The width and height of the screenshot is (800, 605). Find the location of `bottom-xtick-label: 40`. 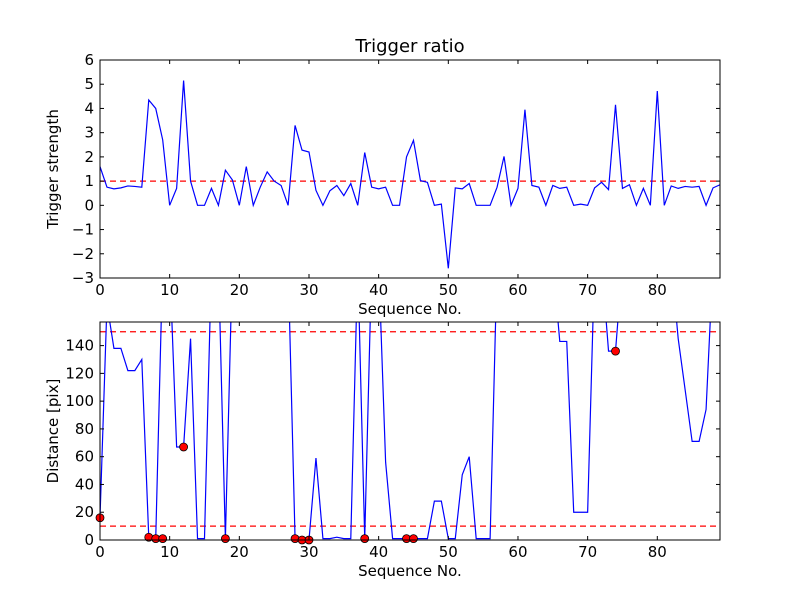

bottom-xtick-label: 40 is located at coordinates (378, 552).